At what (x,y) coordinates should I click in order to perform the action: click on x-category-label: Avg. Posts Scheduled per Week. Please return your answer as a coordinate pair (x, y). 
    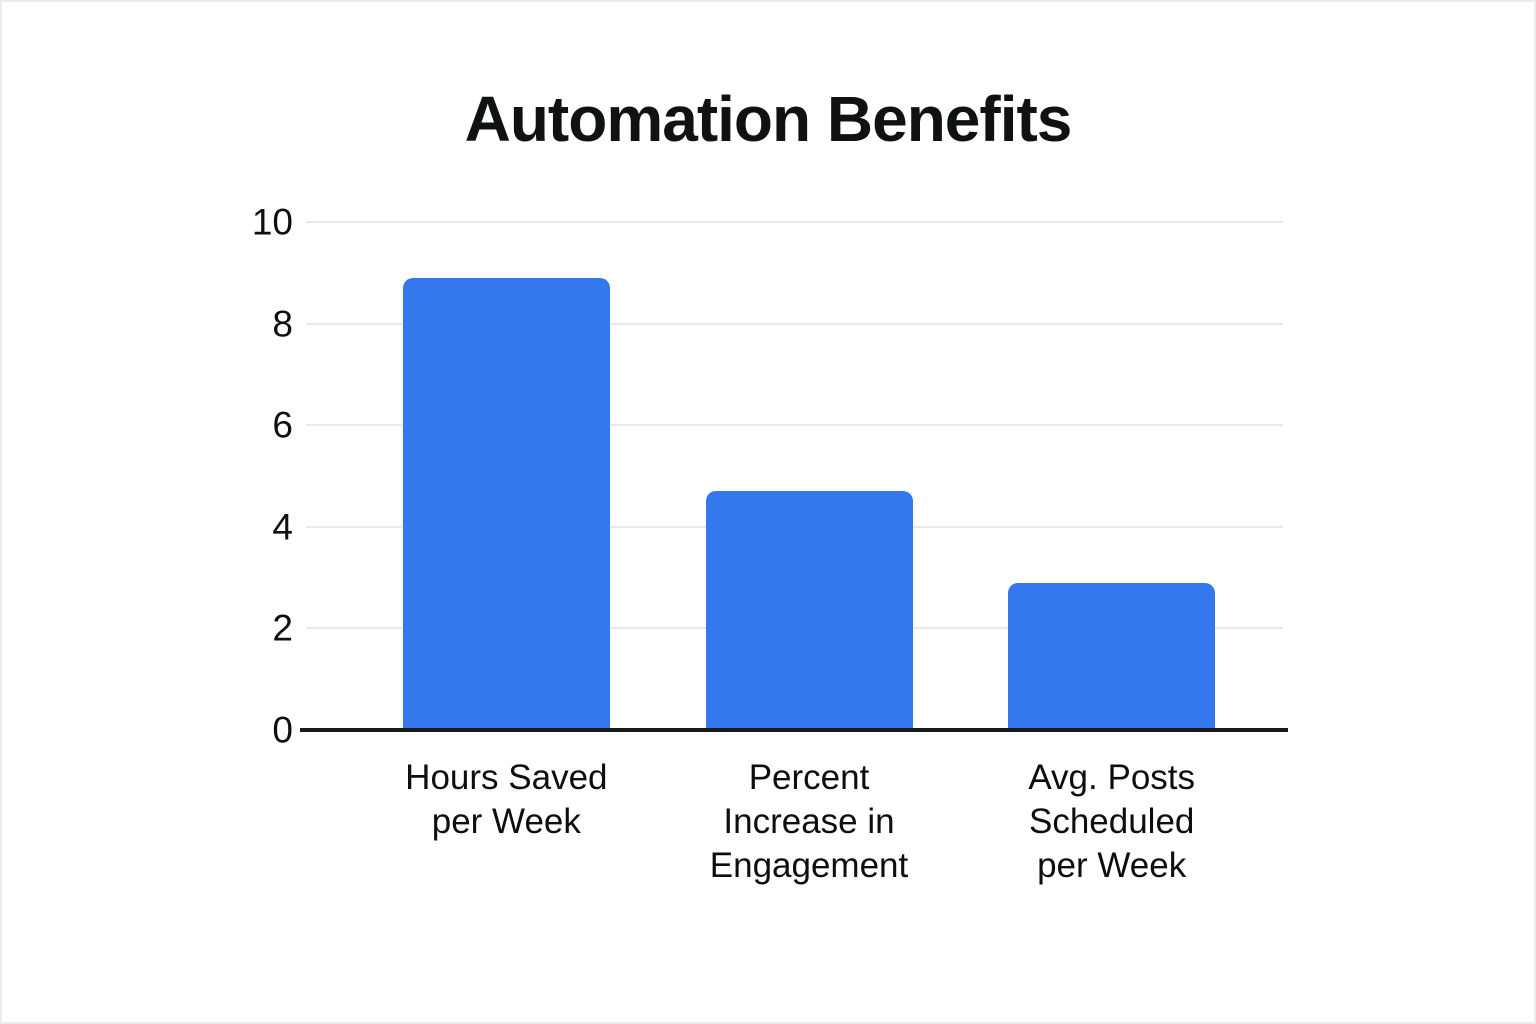
    Looking at the image, I should click on (1111, 822).